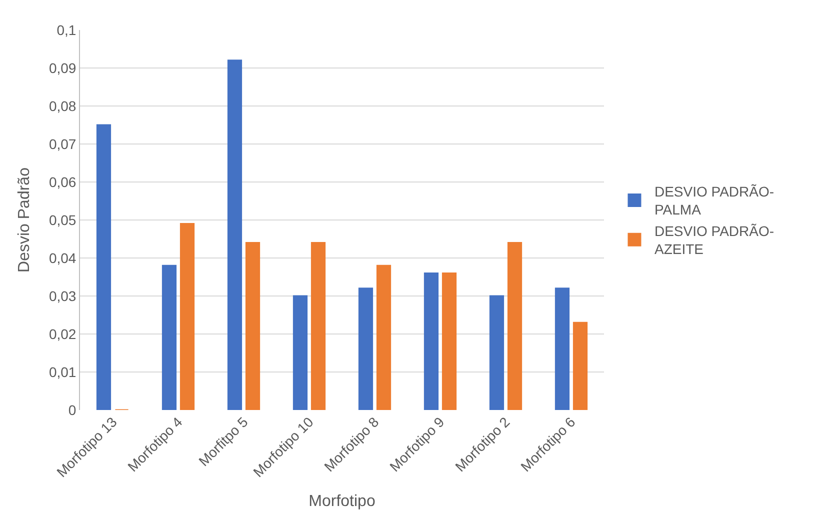 Image resolution: width=834 pixels, height=520 pixels. Describe the element at coordinates (62, 144) in the screenshot. I see `y-tick-label: 0,07` at that location.